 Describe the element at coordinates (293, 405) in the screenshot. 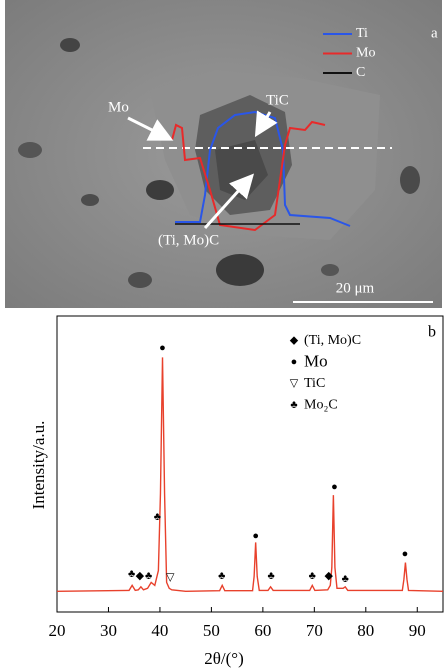

I see `legend-symbol: ♣` at that location.